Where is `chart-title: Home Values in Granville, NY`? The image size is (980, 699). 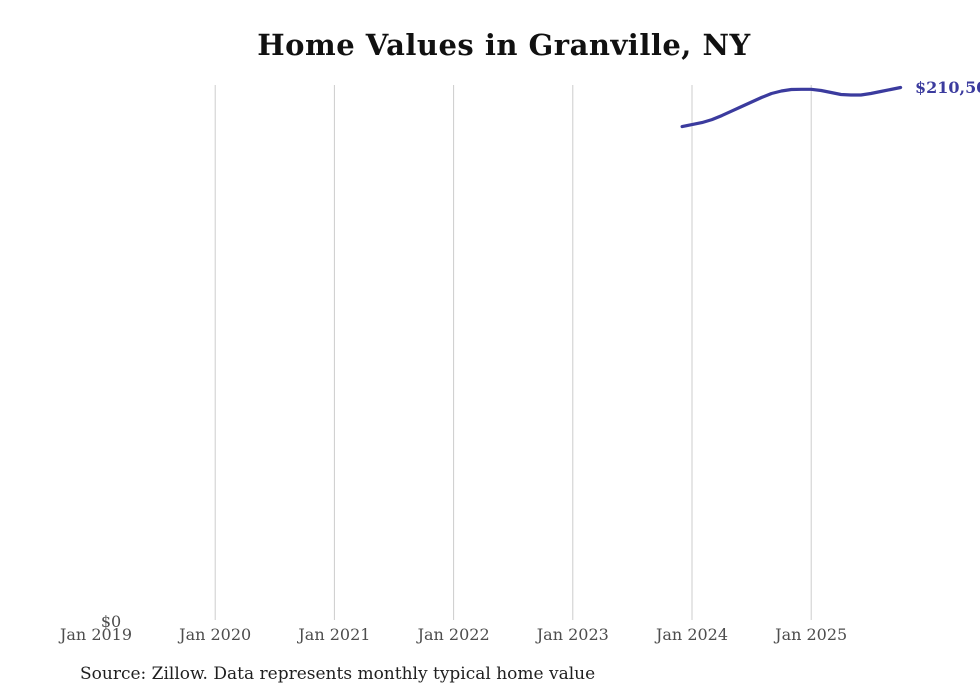
chart-title: Home Values in Granville, NY is located at coordinates (504, 45).